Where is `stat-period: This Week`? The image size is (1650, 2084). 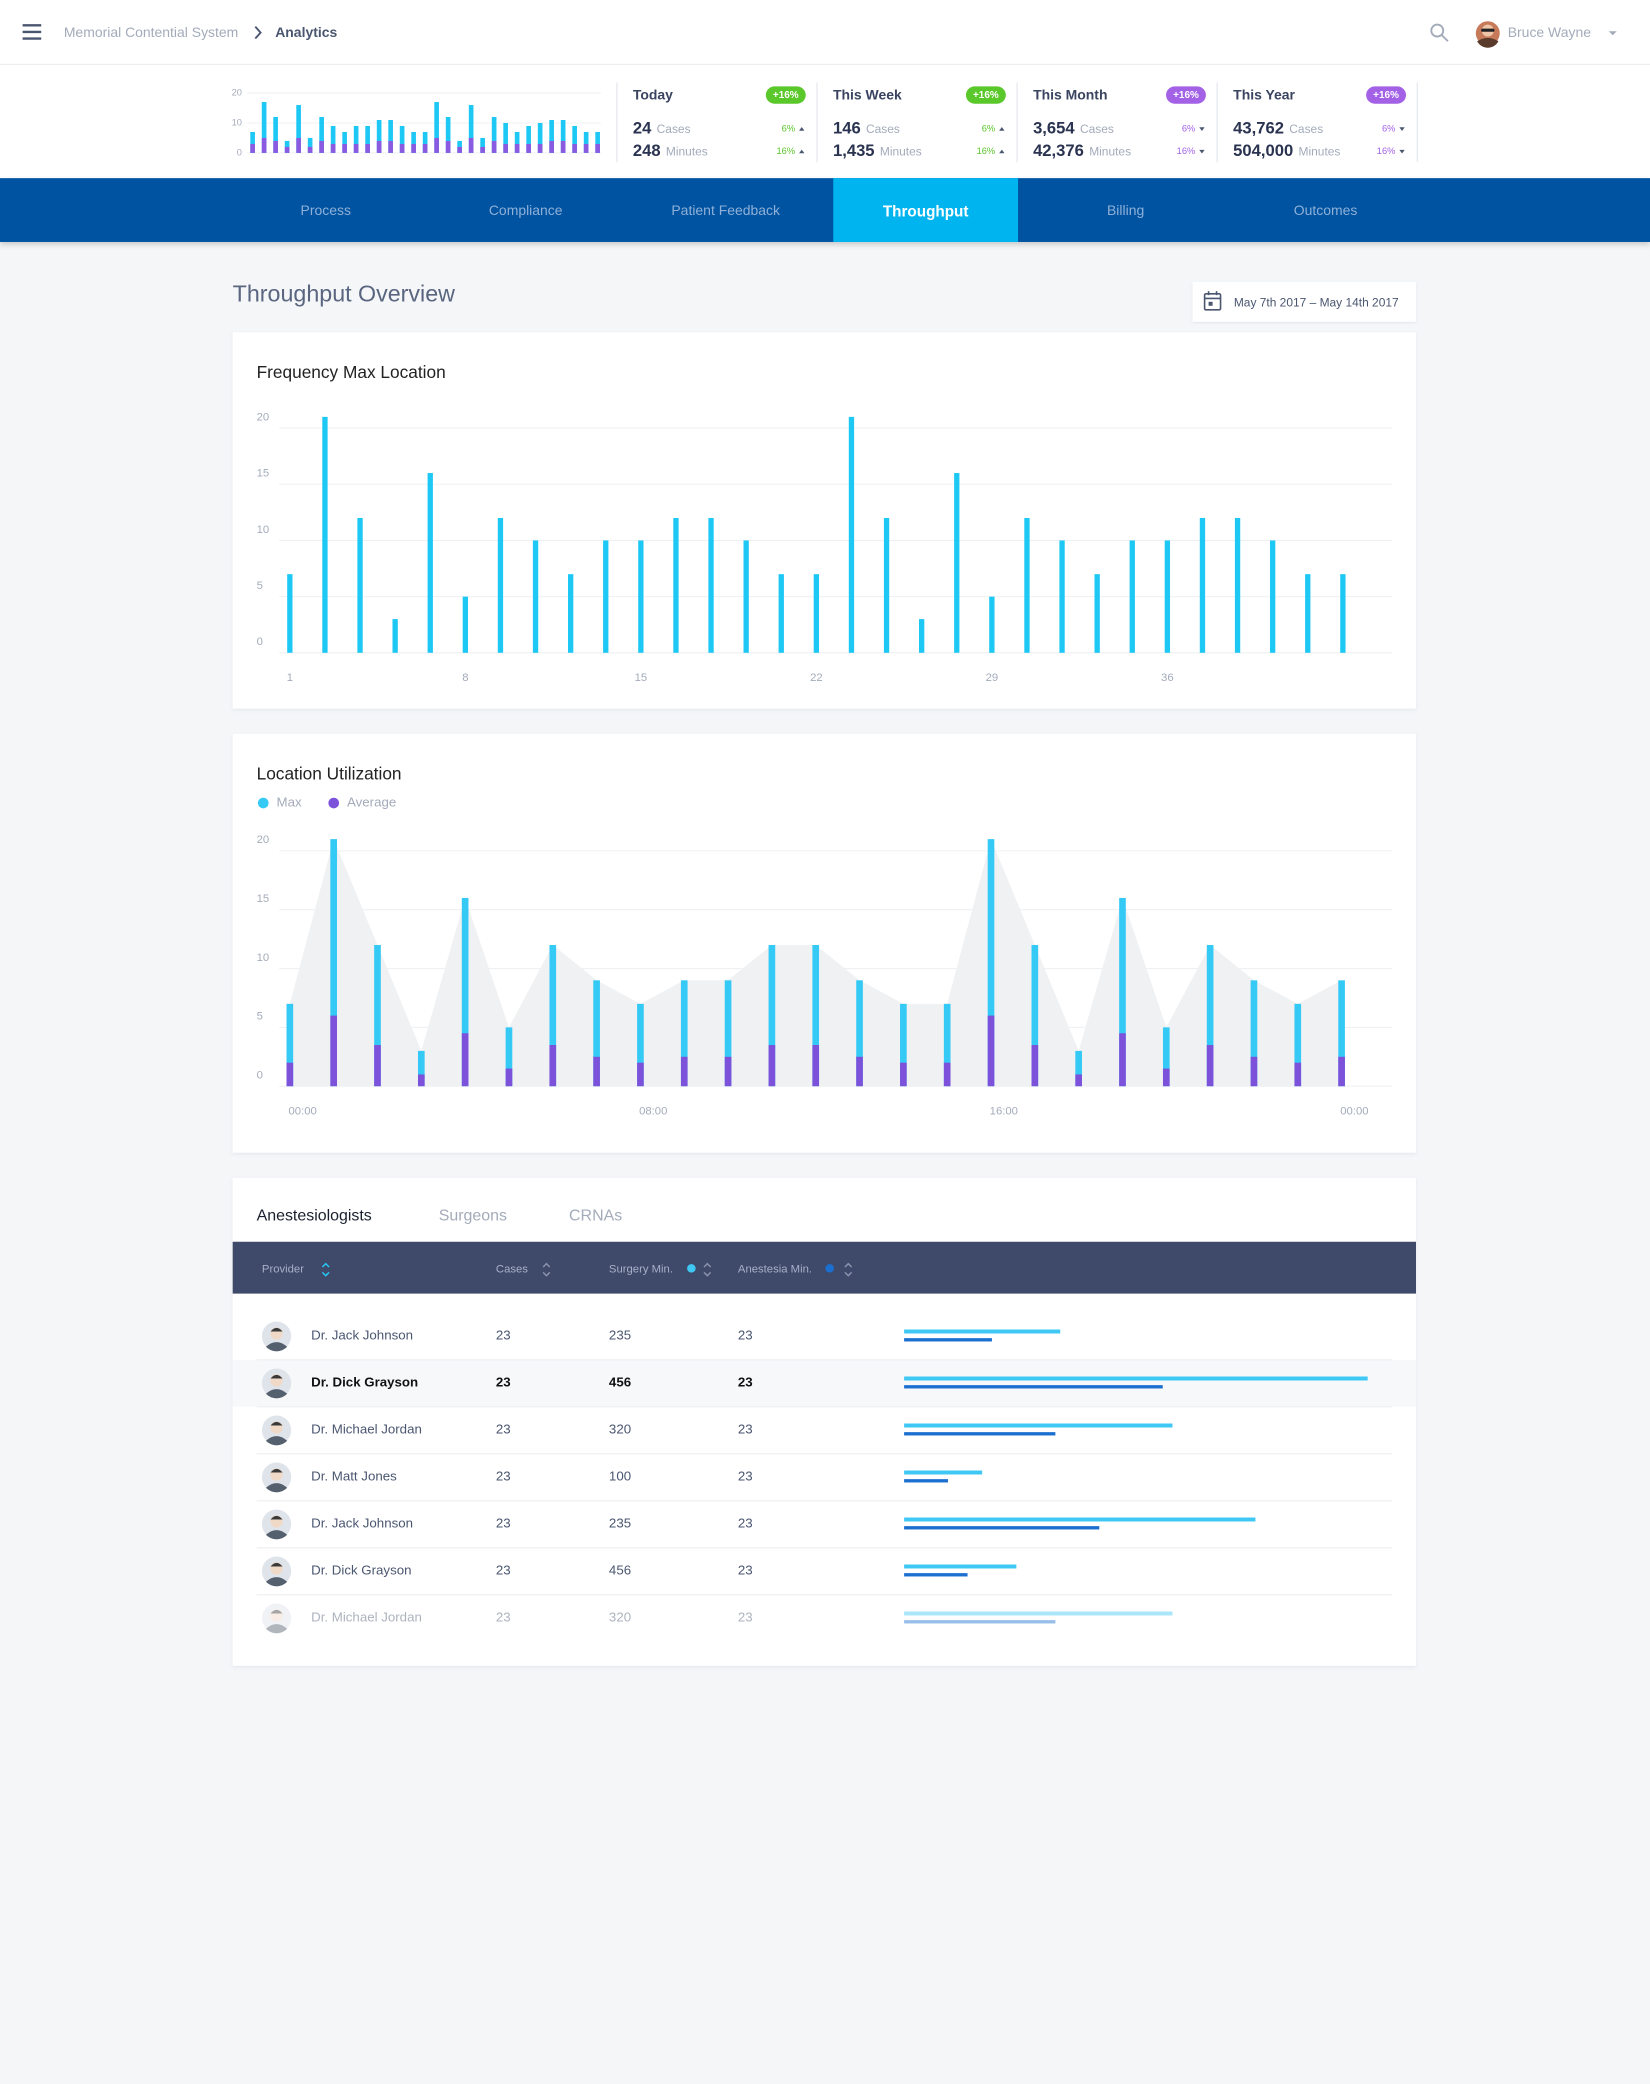 stat-period: This Week is located at coordinates (867, 94).